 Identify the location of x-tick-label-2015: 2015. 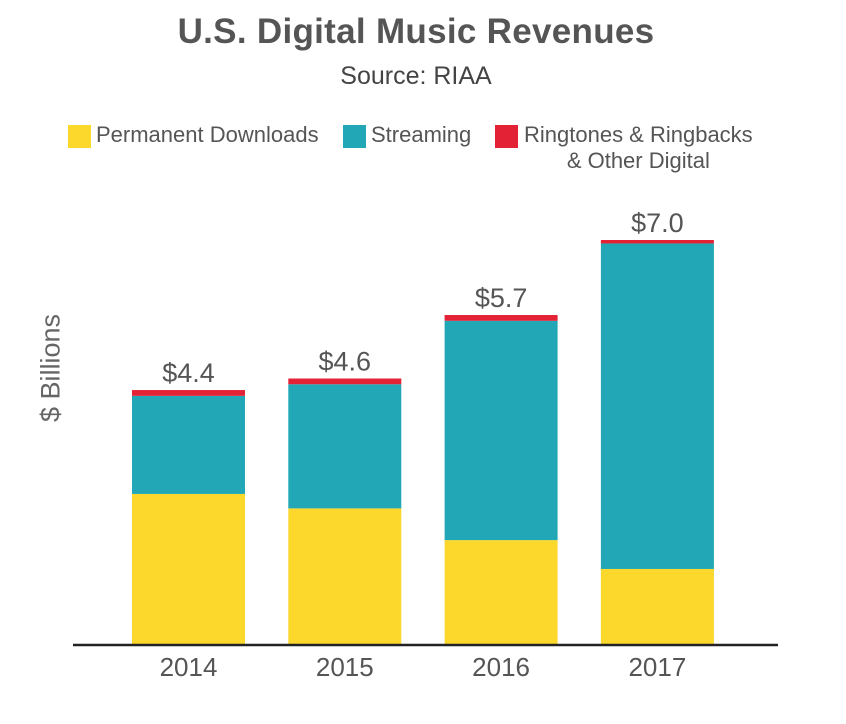
(345, 667).